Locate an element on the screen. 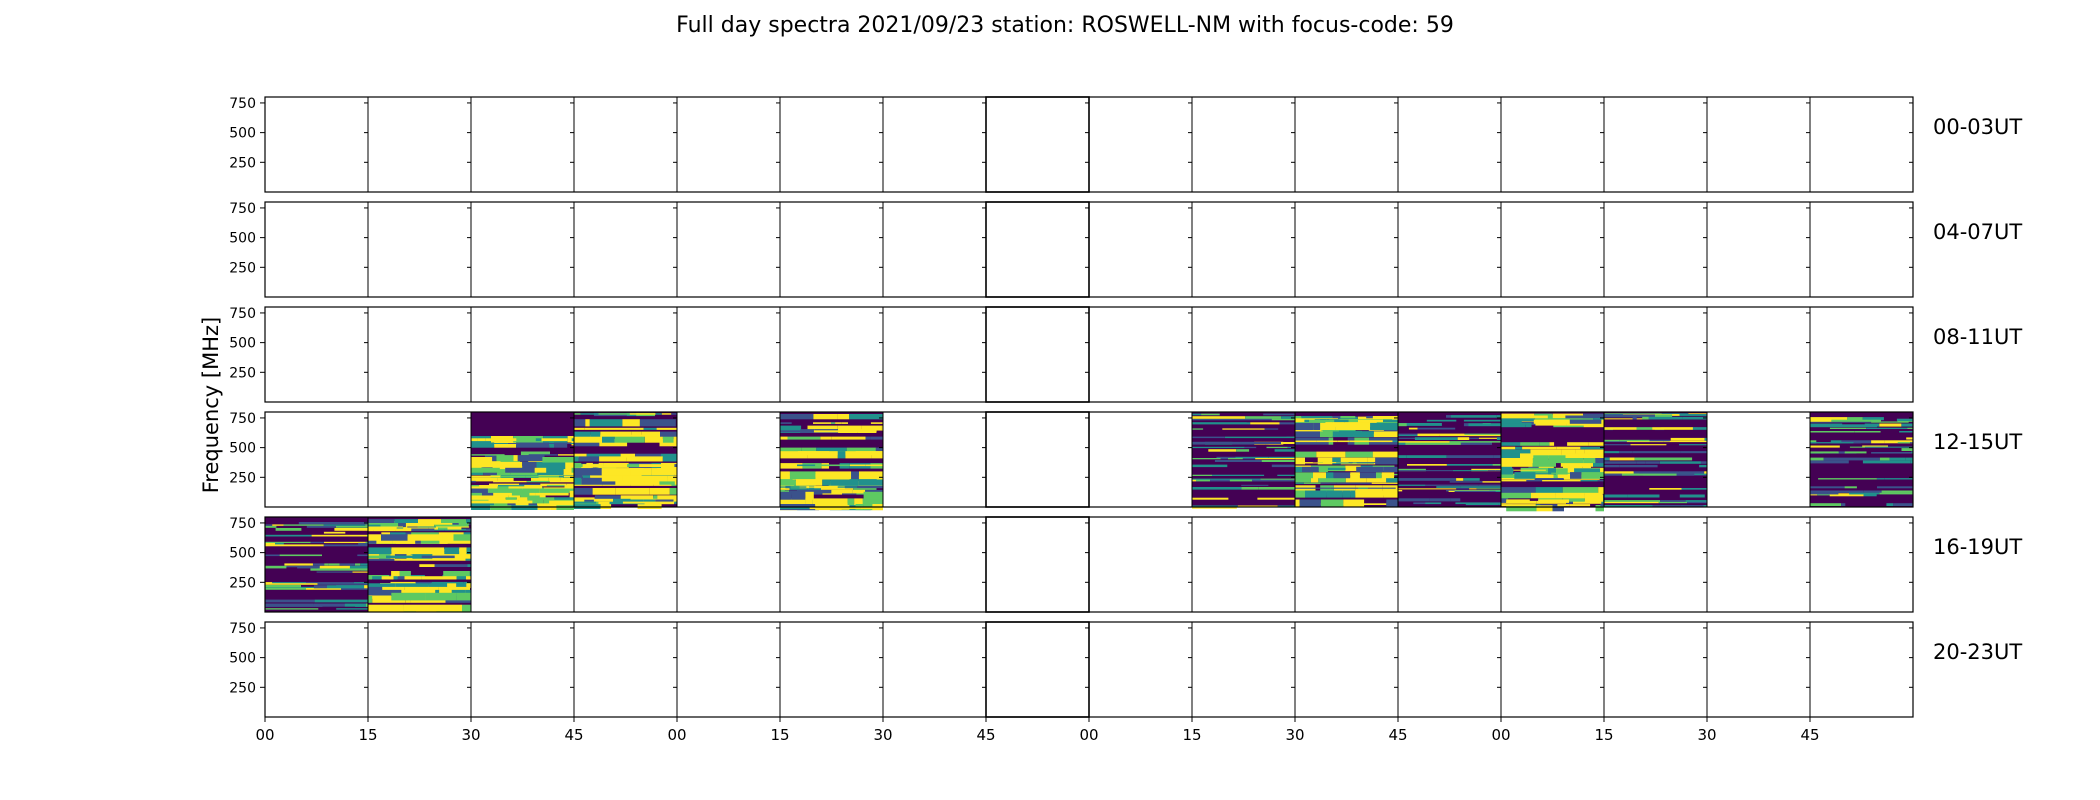 This screenshot has width=2100, height=800. row-label: 20-23UT is located at coordinates (1977, 652).